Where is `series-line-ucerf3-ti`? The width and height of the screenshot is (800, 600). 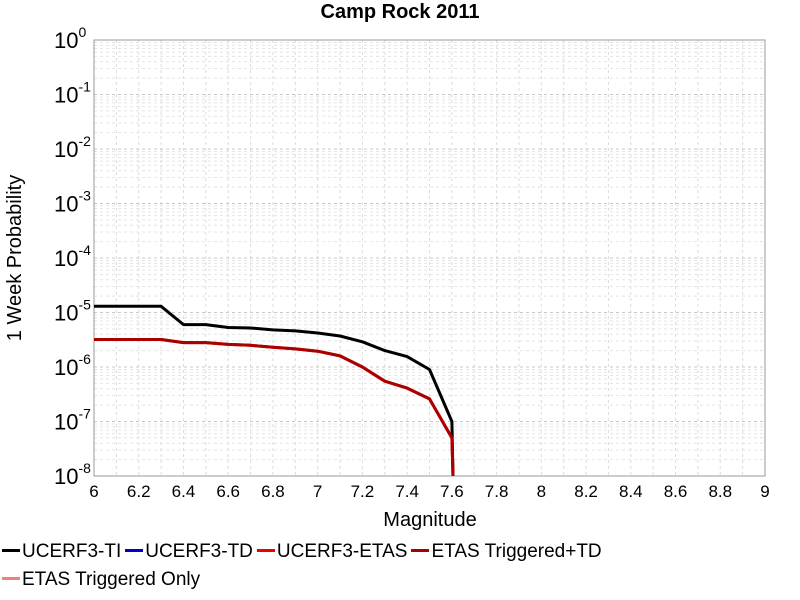
series-line-ucerf3-ti is located at coordinates (274, 390).